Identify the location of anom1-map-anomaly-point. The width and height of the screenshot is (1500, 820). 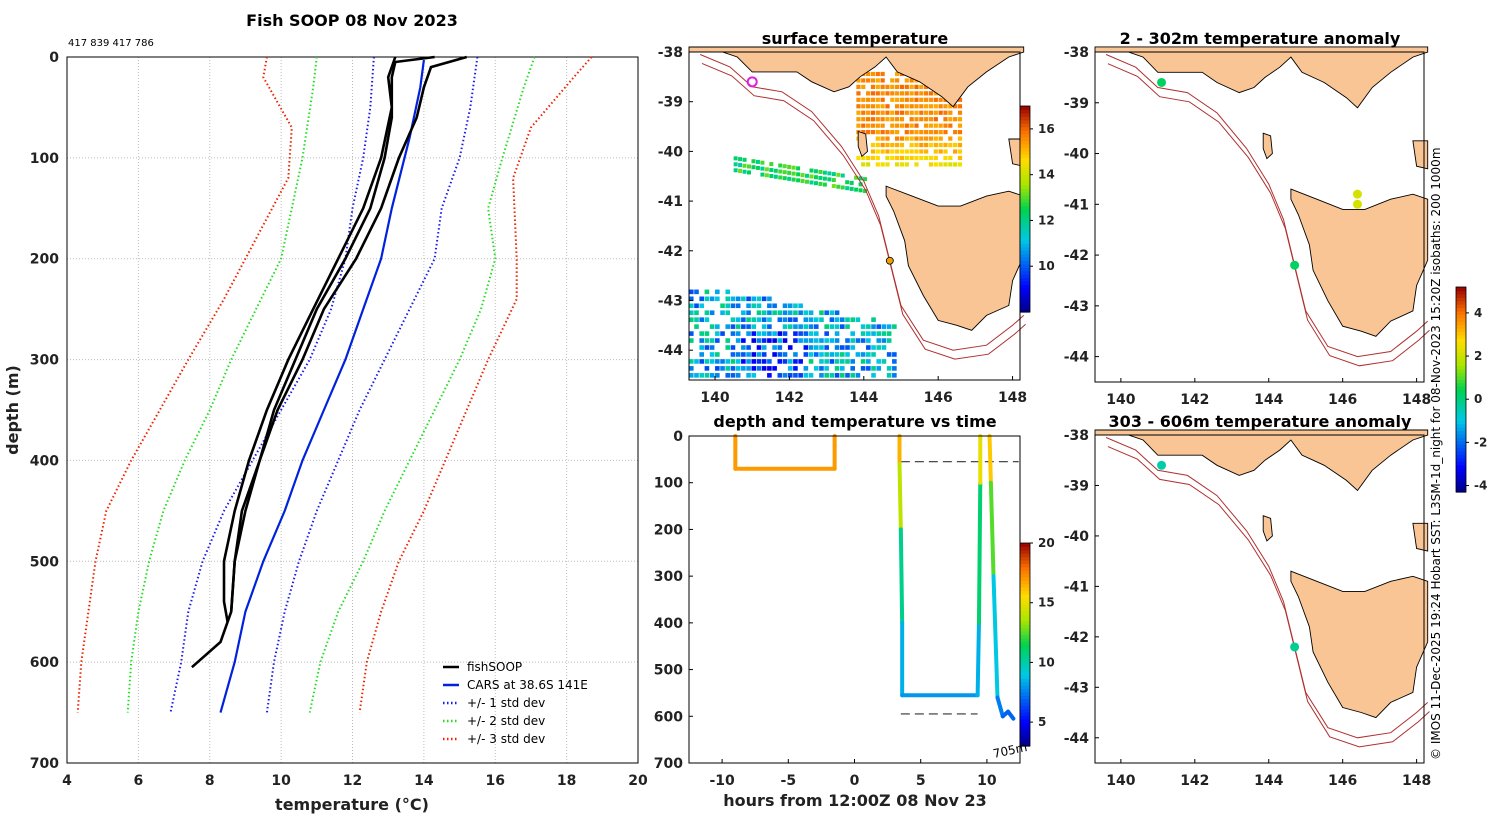
(1162, 82).